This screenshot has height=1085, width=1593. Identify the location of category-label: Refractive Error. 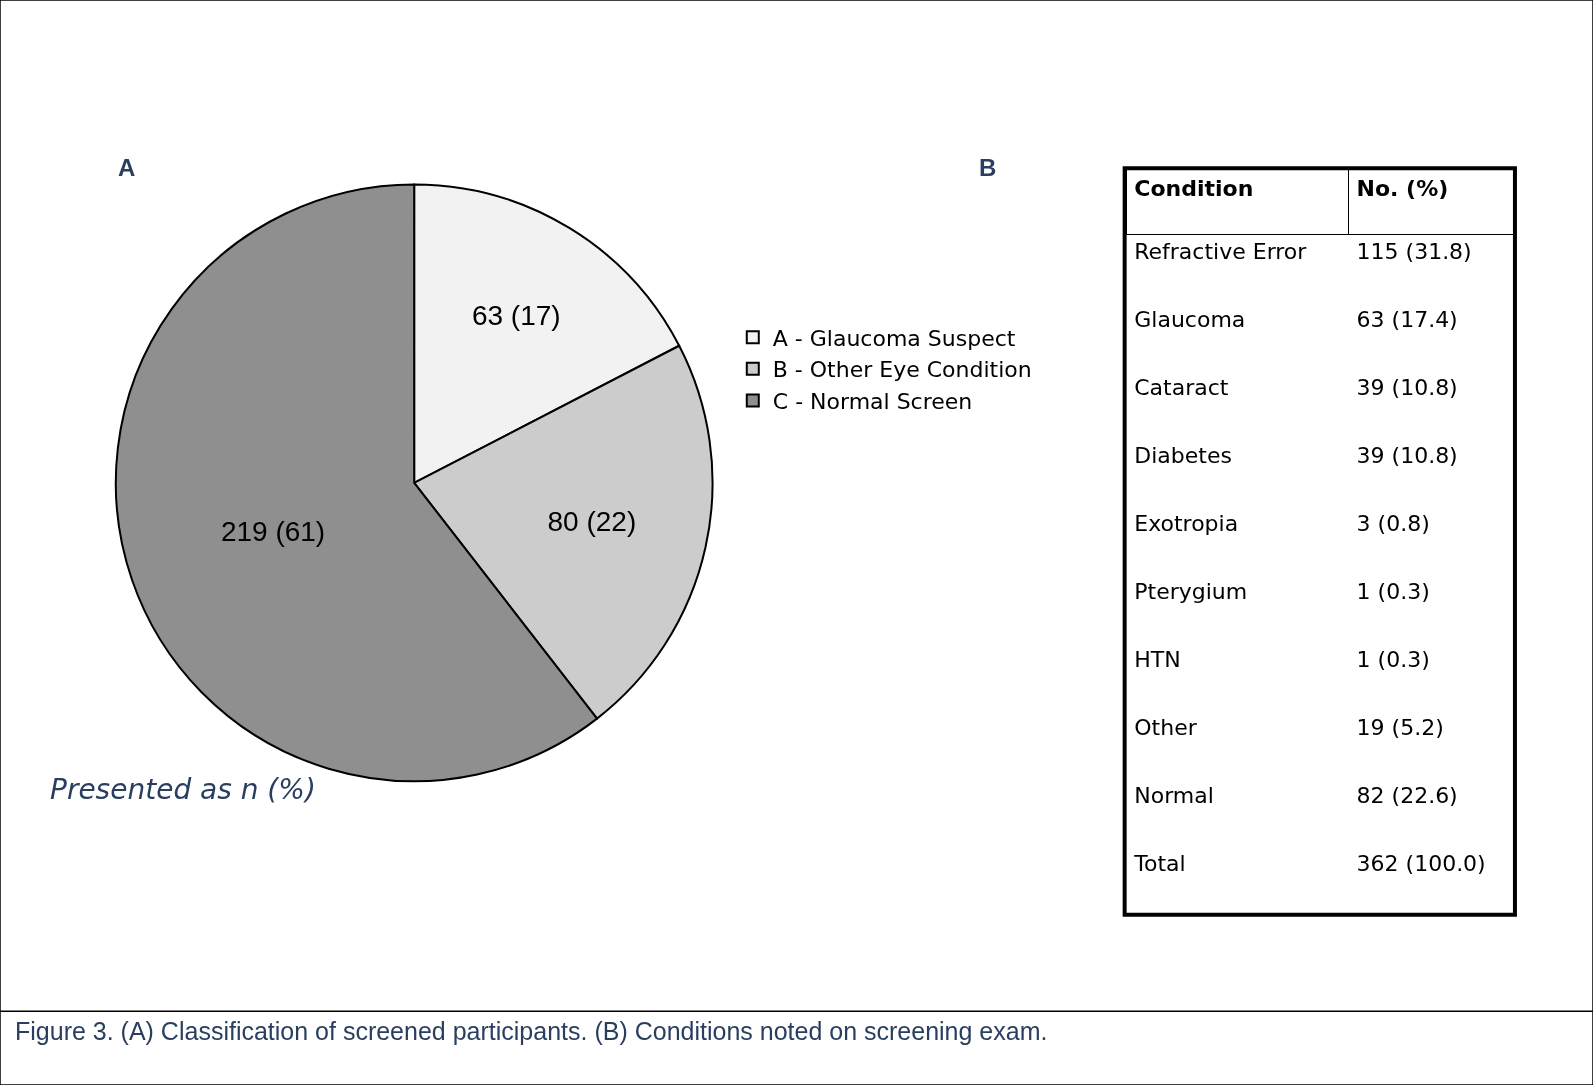
(1221, 251).